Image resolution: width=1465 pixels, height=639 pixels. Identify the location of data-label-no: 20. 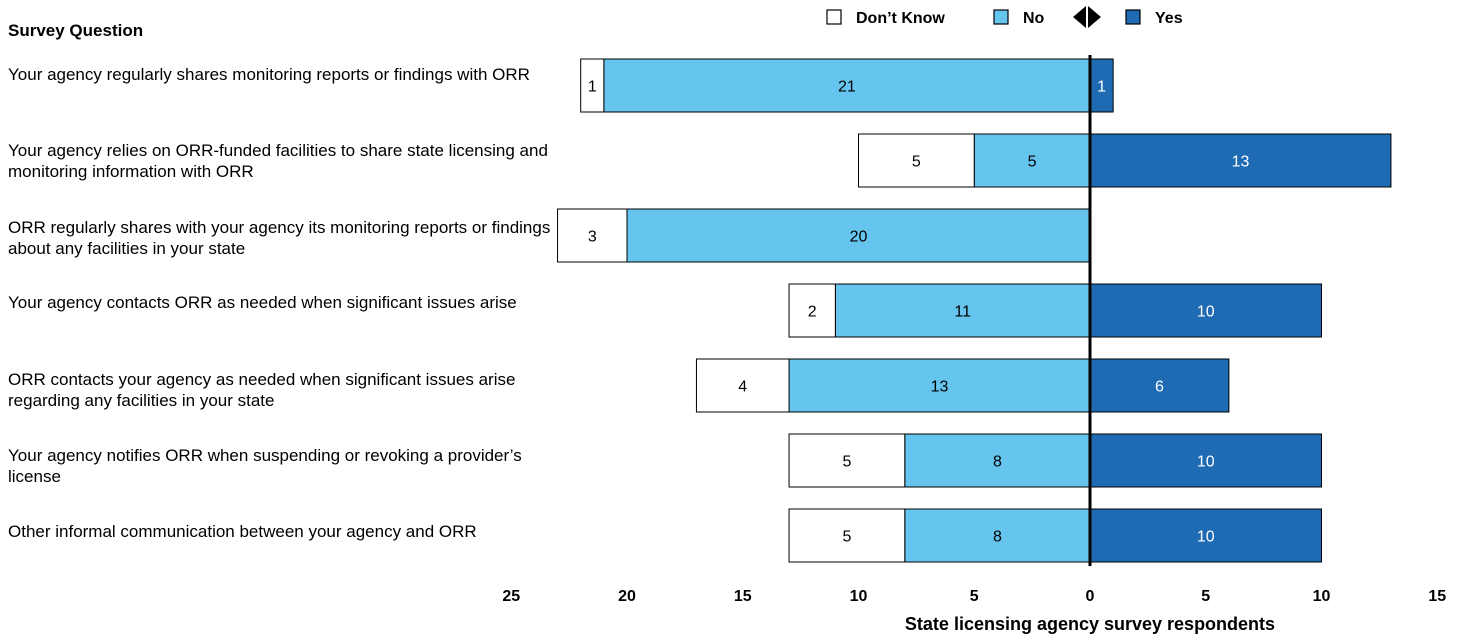
(859, 237).